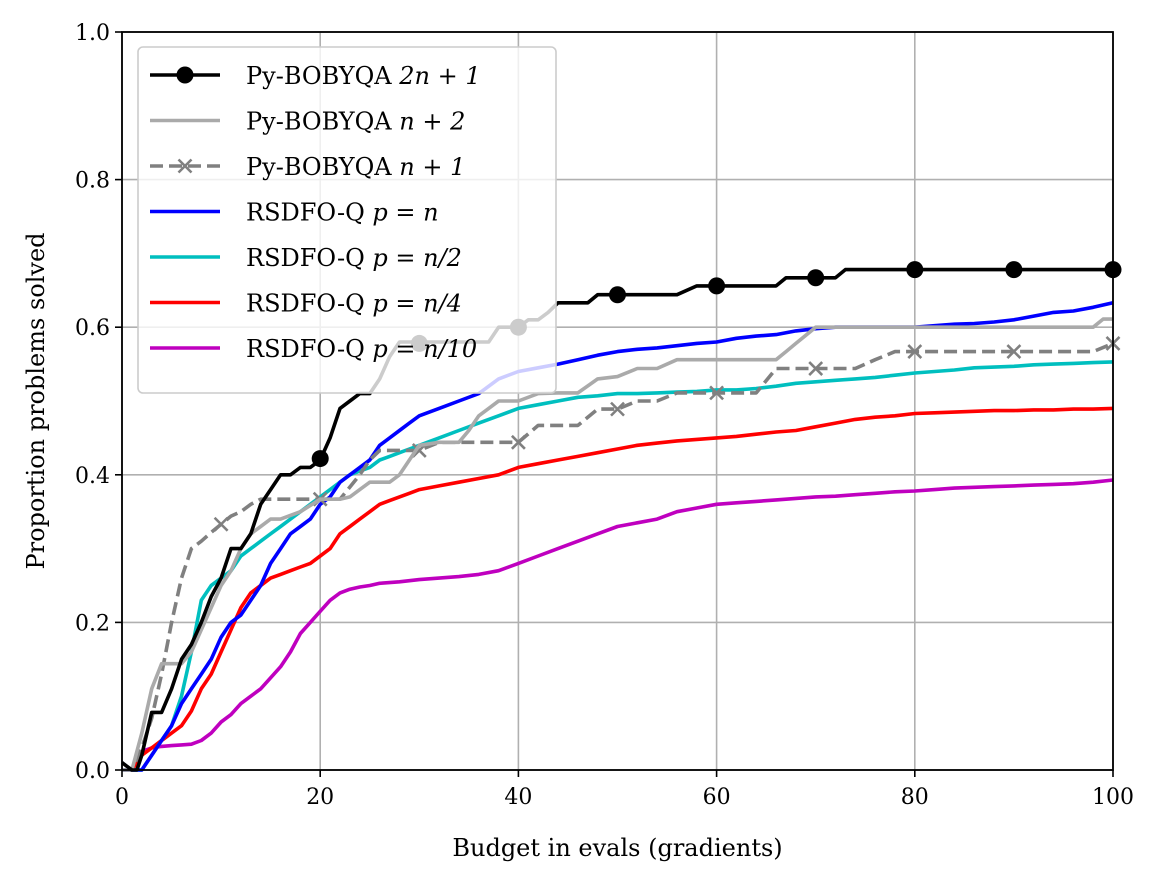  I want to click on legend-label: RSDFO-Q p = n/4, so click(354, 304).